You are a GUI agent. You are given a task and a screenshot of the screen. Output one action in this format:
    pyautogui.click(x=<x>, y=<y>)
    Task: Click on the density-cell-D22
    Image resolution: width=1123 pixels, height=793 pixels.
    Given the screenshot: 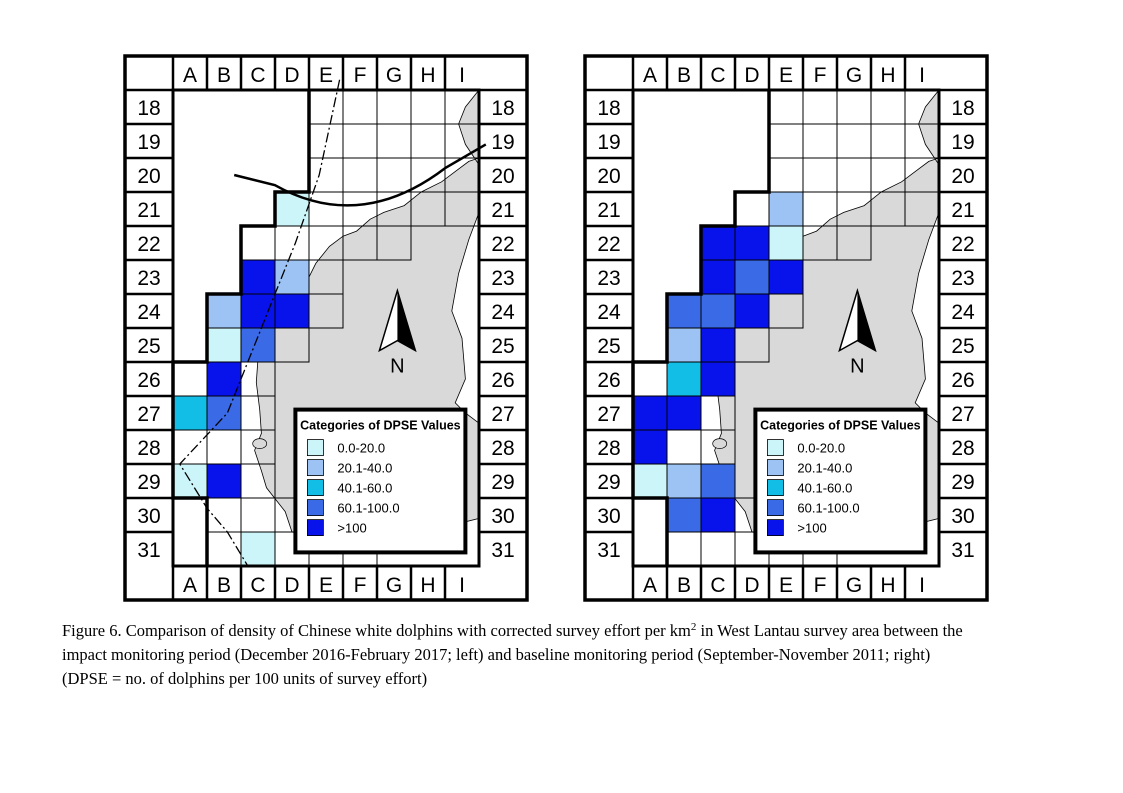 What is the action you would take?
    pyautogui.click(x=752, y=243)
    